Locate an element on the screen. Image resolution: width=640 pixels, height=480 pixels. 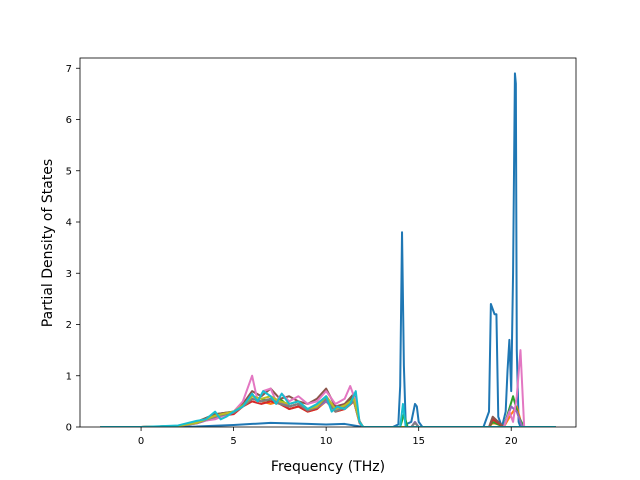
x-tick-label: 15 is located at coordinates (418, 441).